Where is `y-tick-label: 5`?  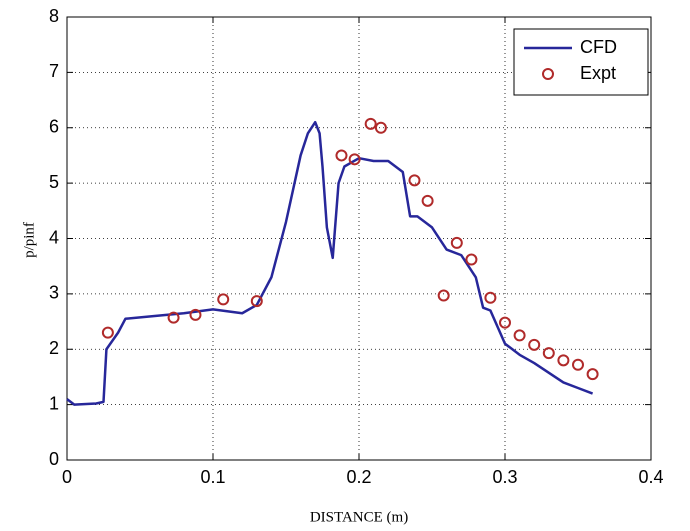 y-tick-label: 5 is located at coordinates (54, 182).